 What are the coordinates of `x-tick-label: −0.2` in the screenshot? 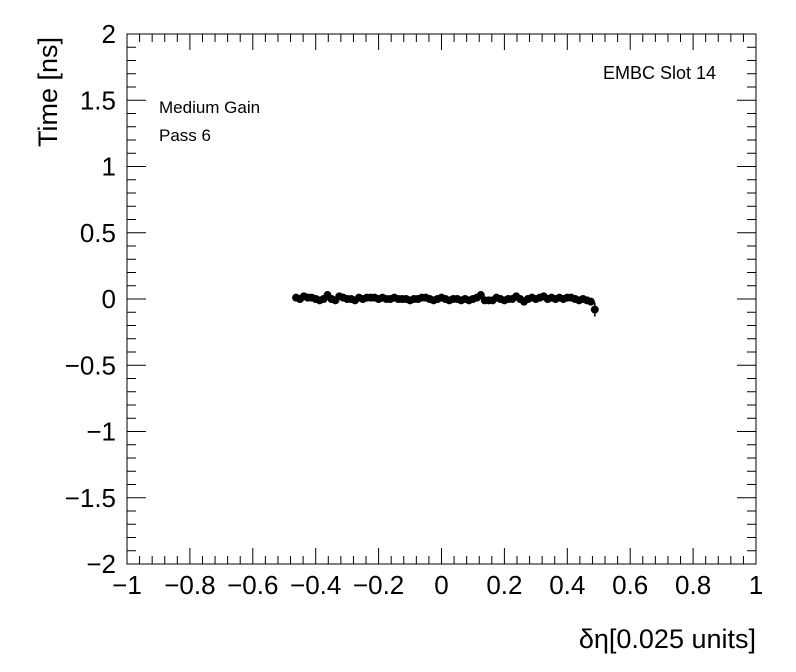 It's located at (378, 585).